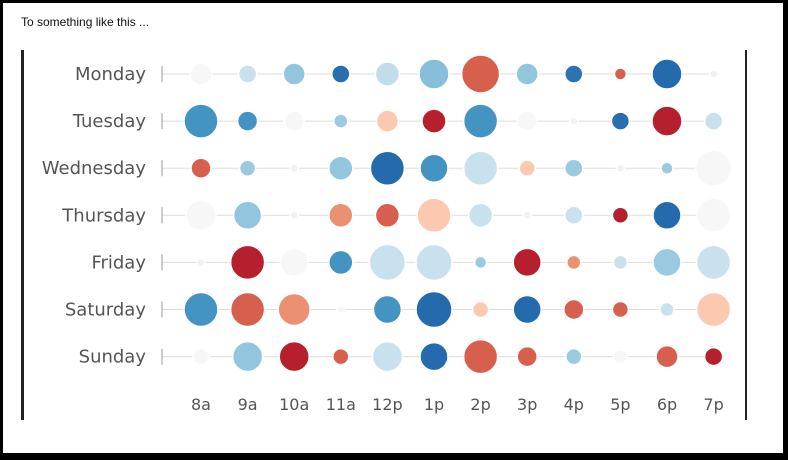 This screenshot has height=460, width=788. Describe the element at coordinates (341, 404) in the screenshot. I see `x-tick-label: 11a` at that location.